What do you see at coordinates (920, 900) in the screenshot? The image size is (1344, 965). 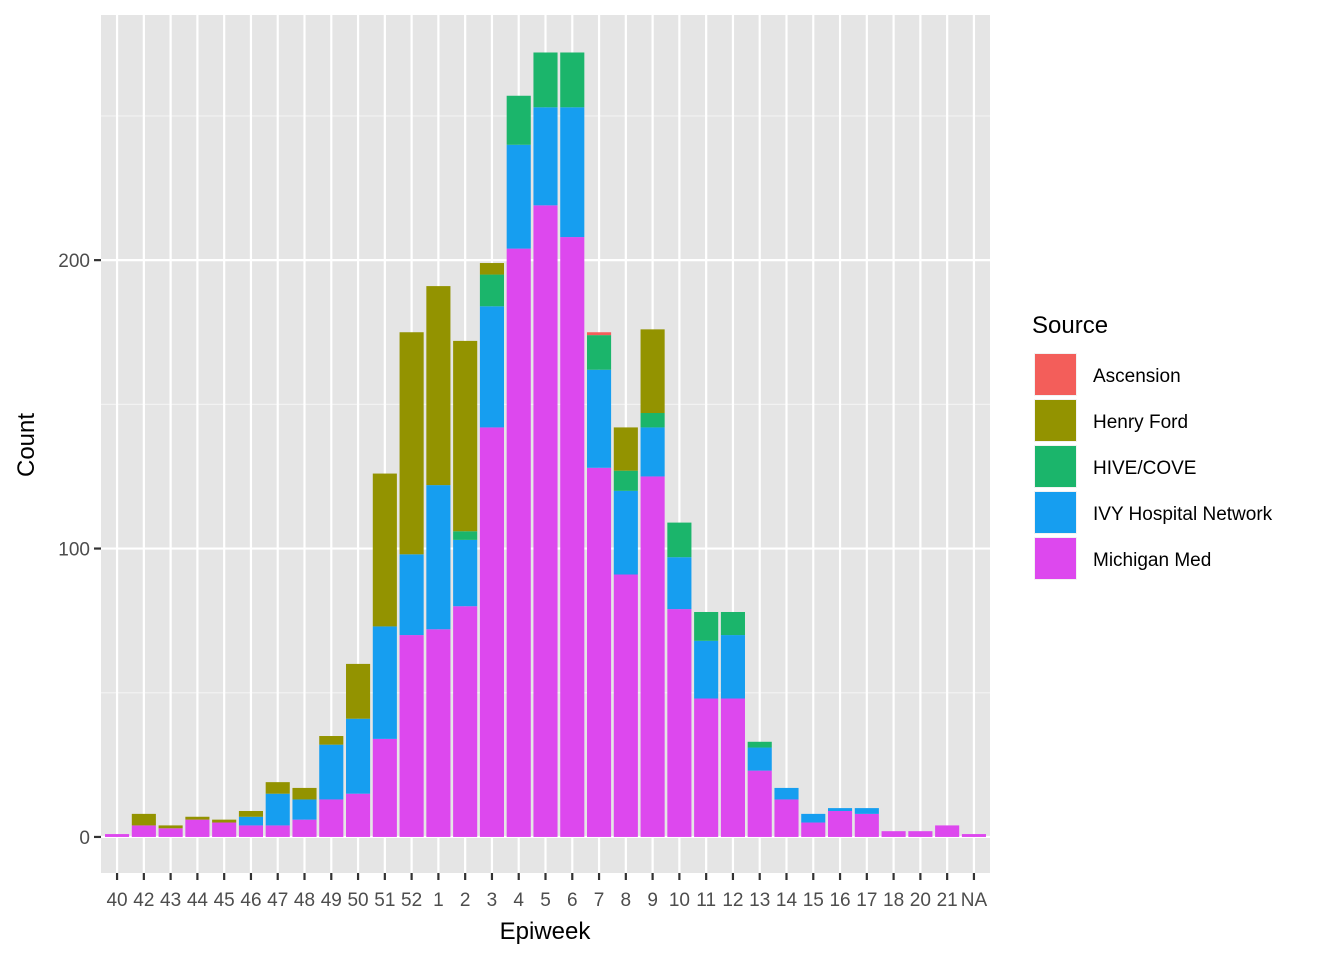 I see `x-tick-label: 20` at bounding box center [920, 900].